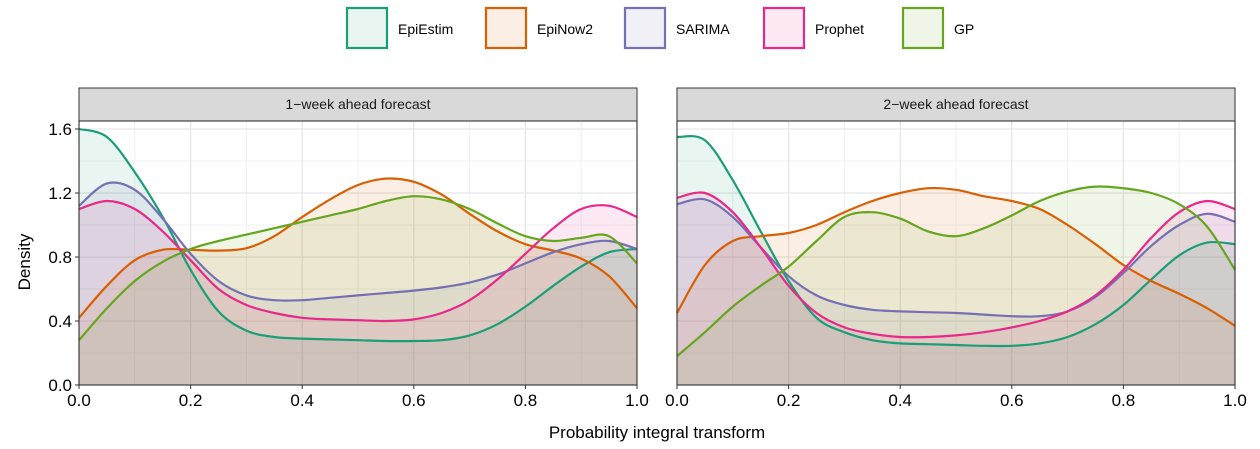  I want to click on legend-key-gp, so click(923, 28).